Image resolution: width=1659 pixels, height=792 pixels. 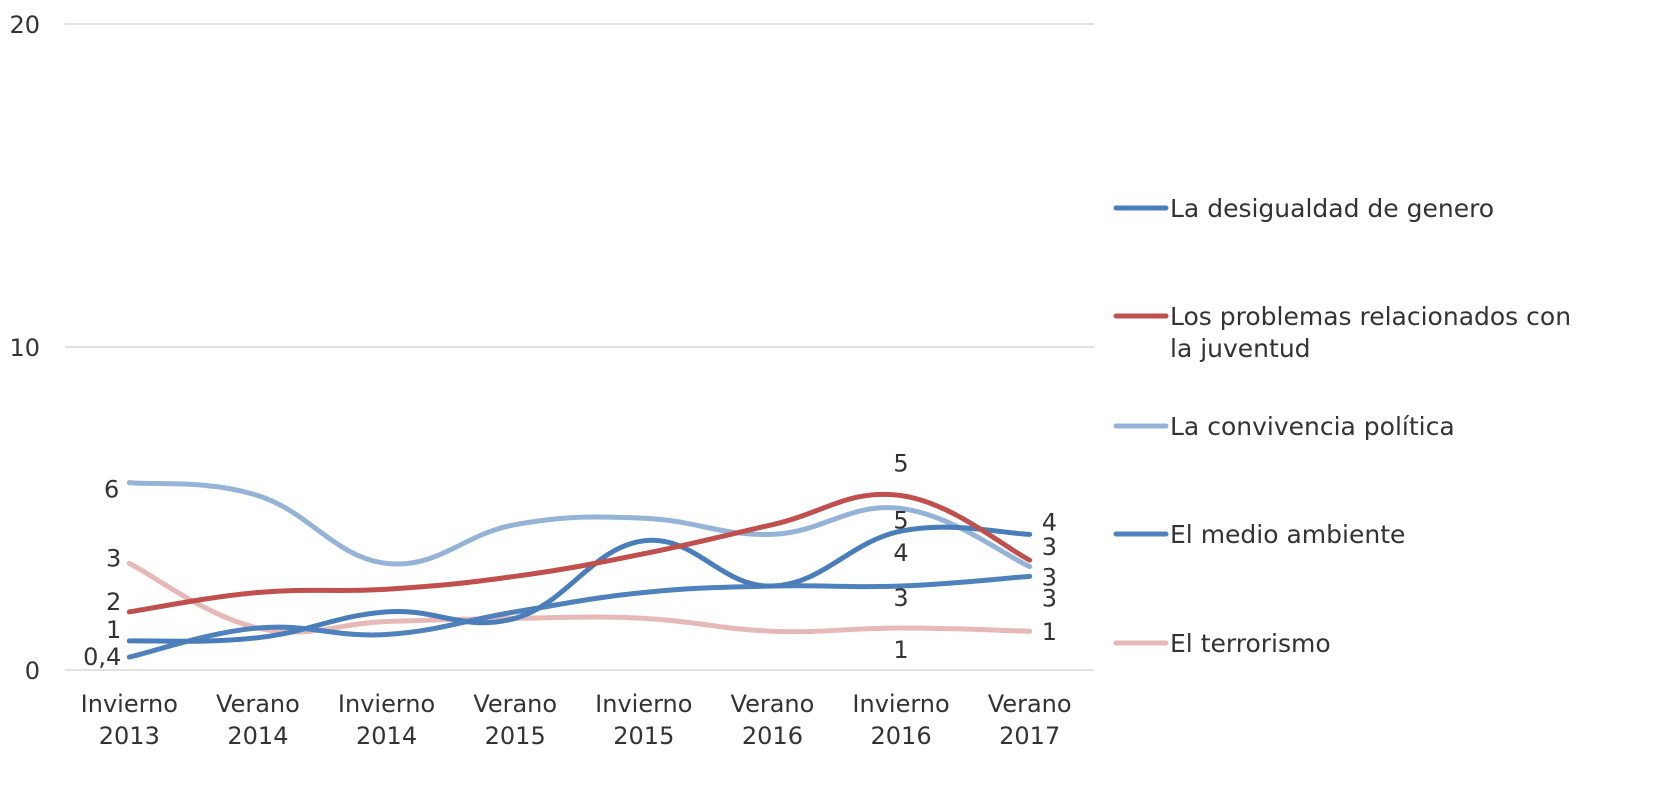 I want to click on x-tick-label: Invierno 2015, so click(x=643, y=720).